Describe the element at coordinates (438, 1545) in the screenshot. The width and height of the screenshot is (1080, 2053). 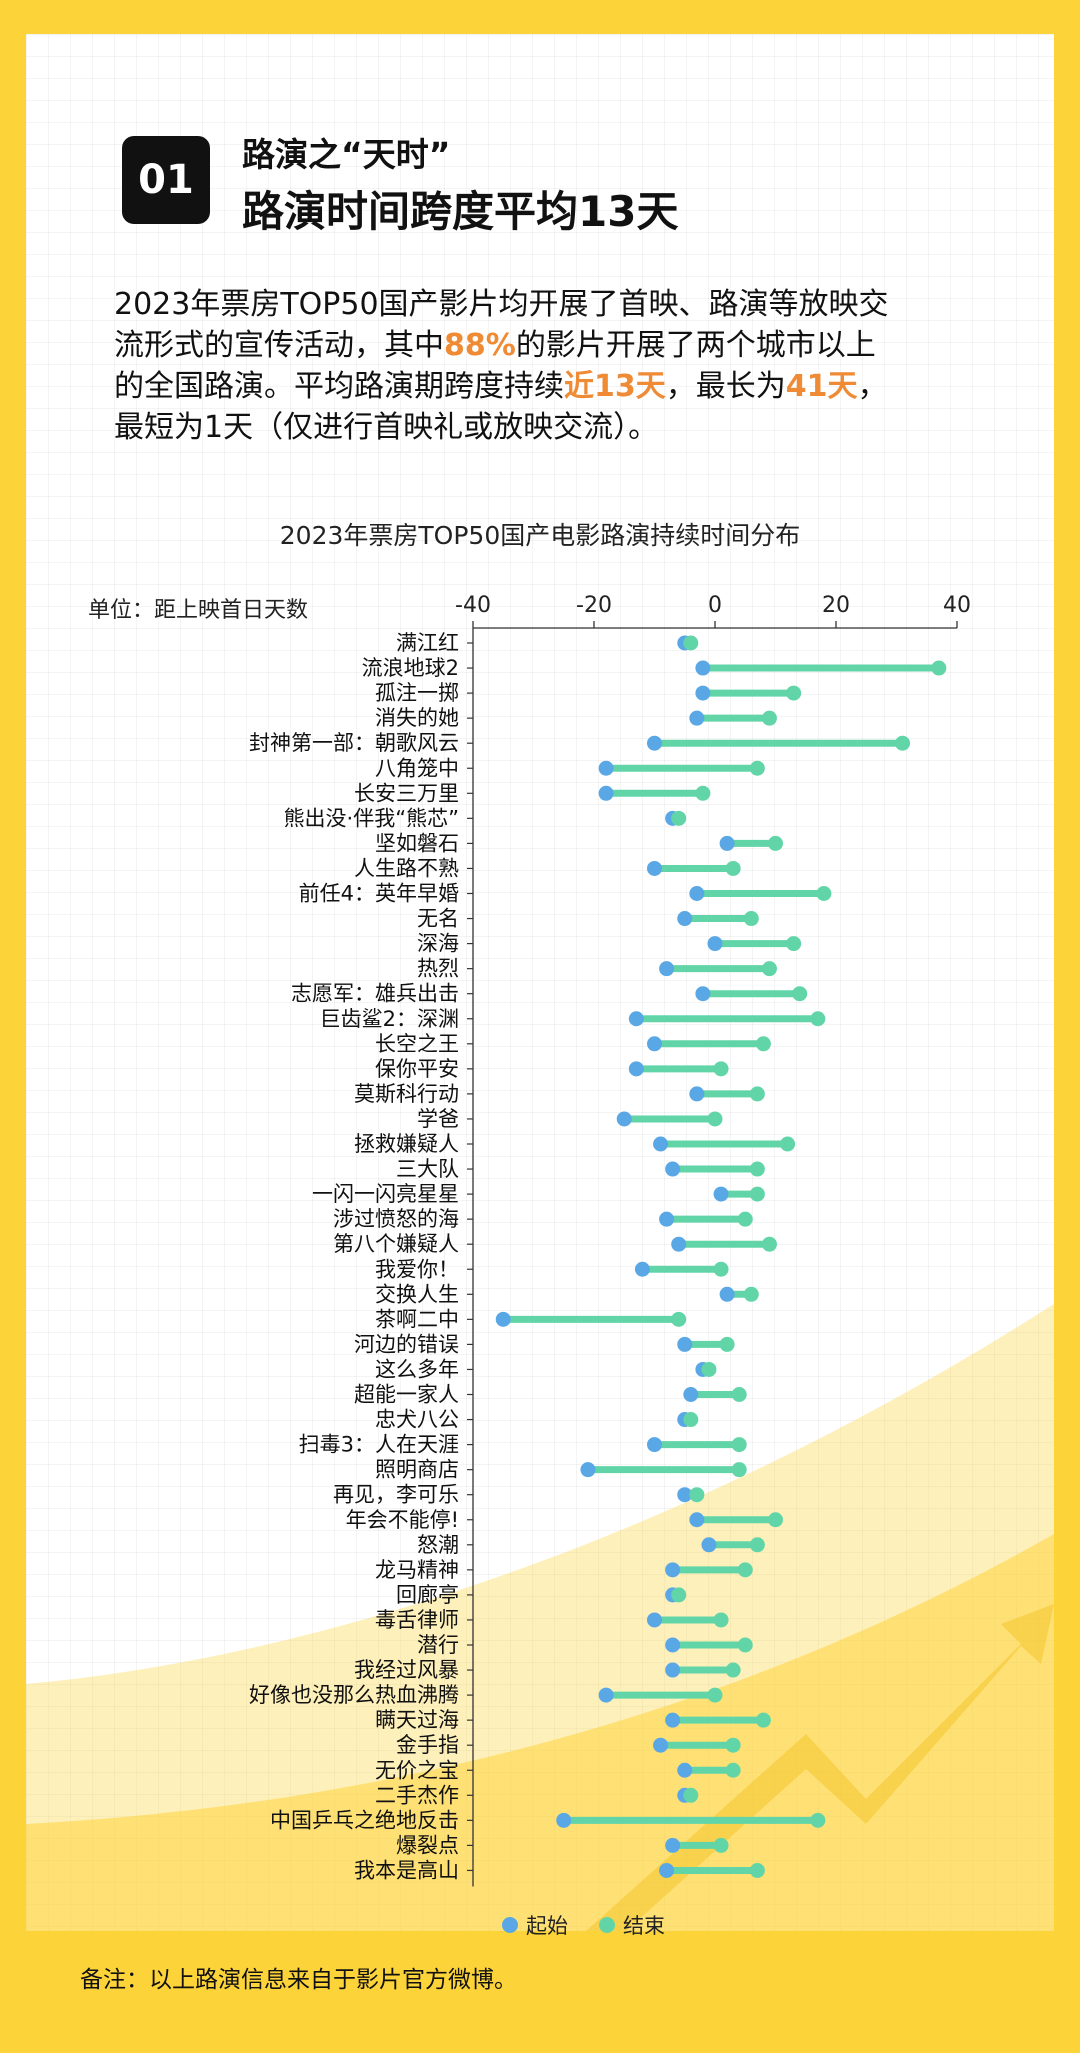
I see `category-label: 怒潮` at that location.